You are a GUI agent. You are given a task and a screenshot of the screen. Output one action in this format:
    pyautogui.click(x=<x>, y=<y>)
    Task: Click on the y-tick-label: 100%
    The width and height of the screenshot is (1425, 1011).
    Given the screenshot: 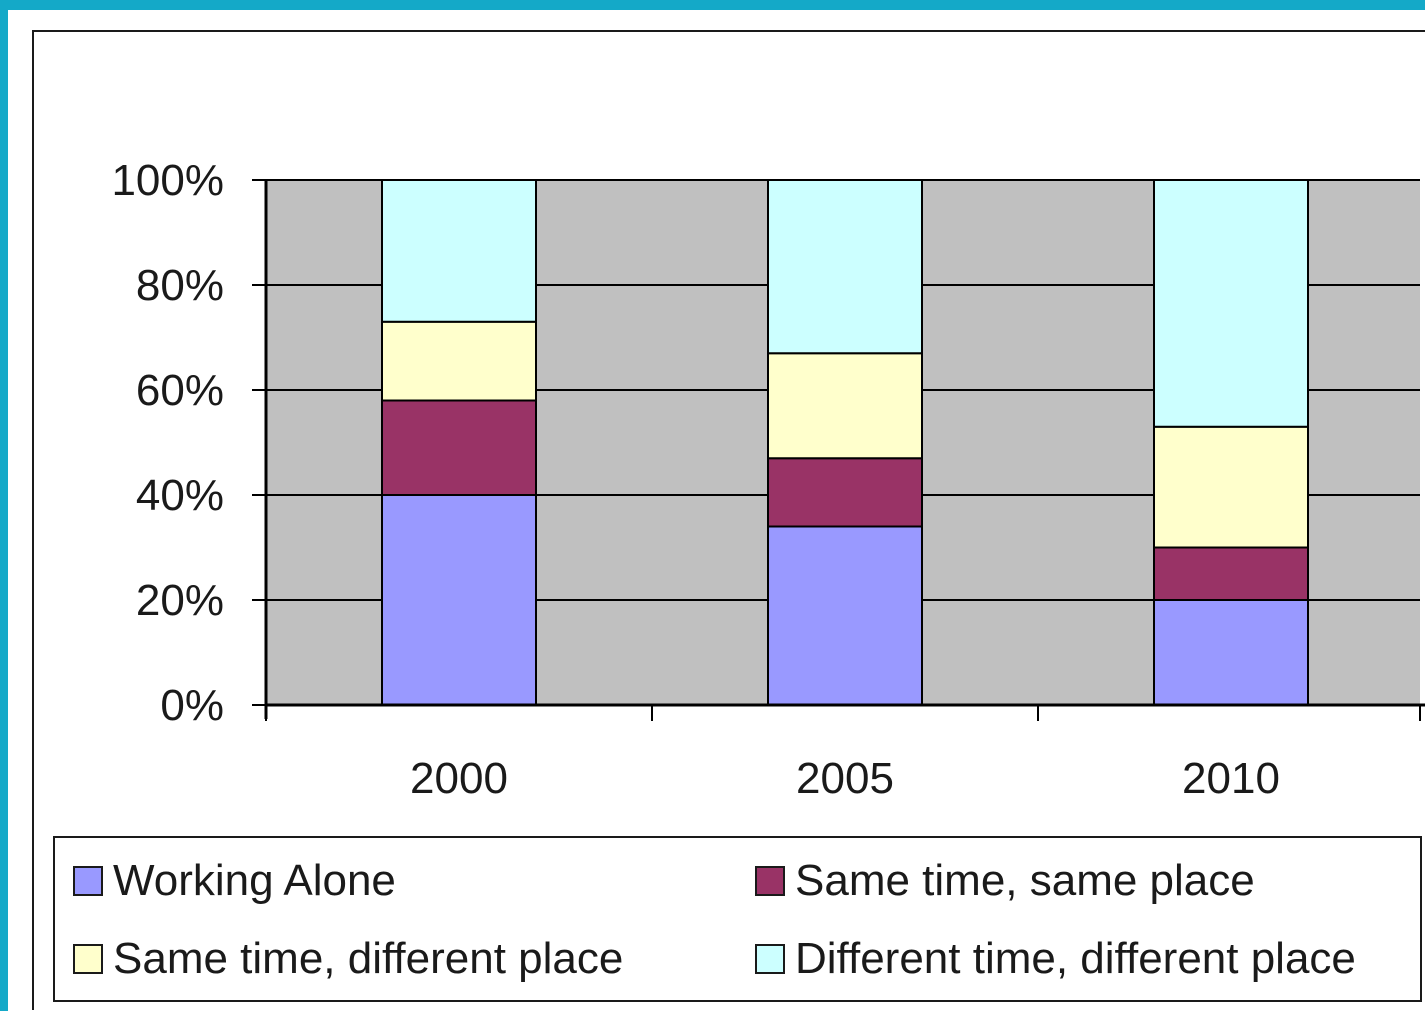 What is the action you would take?
    pyautogui.click(x=167, y=180)
    